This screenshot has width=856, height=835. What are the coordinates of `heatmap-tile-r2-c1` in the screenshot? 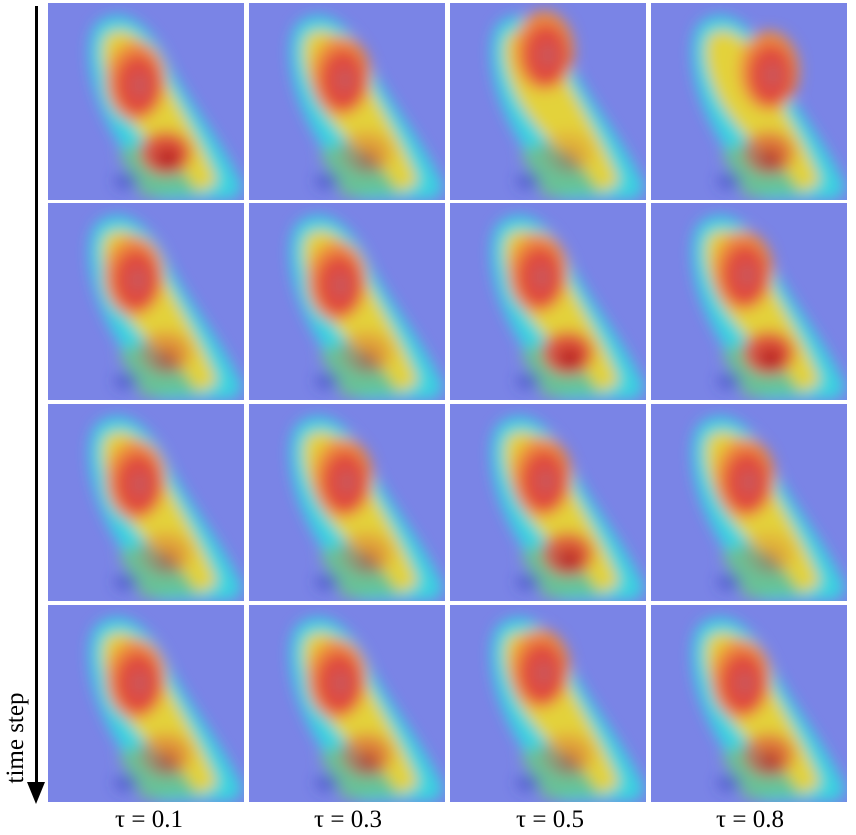 It's located at (146, 301).